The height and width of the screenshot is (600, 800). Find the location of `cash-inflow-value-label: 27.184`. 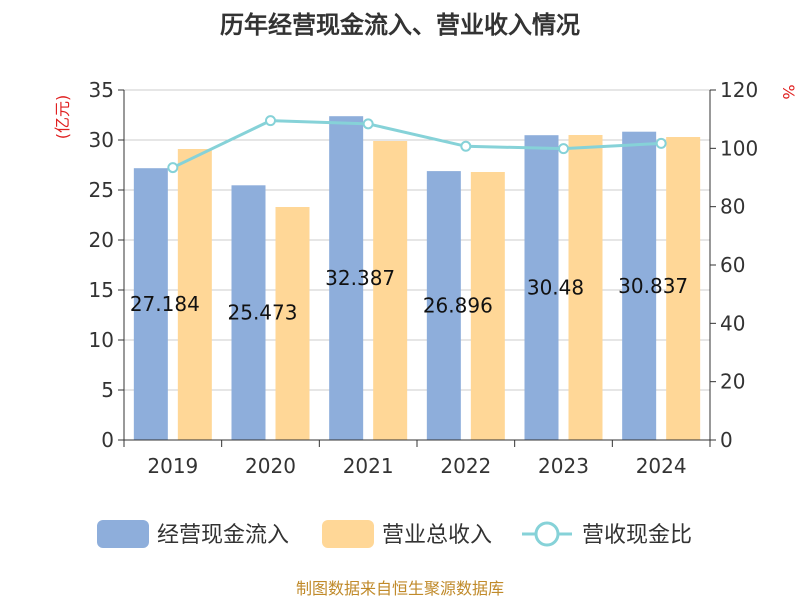

cash-inflow-value-label: 27.184 is located at coordinates (165, 304).